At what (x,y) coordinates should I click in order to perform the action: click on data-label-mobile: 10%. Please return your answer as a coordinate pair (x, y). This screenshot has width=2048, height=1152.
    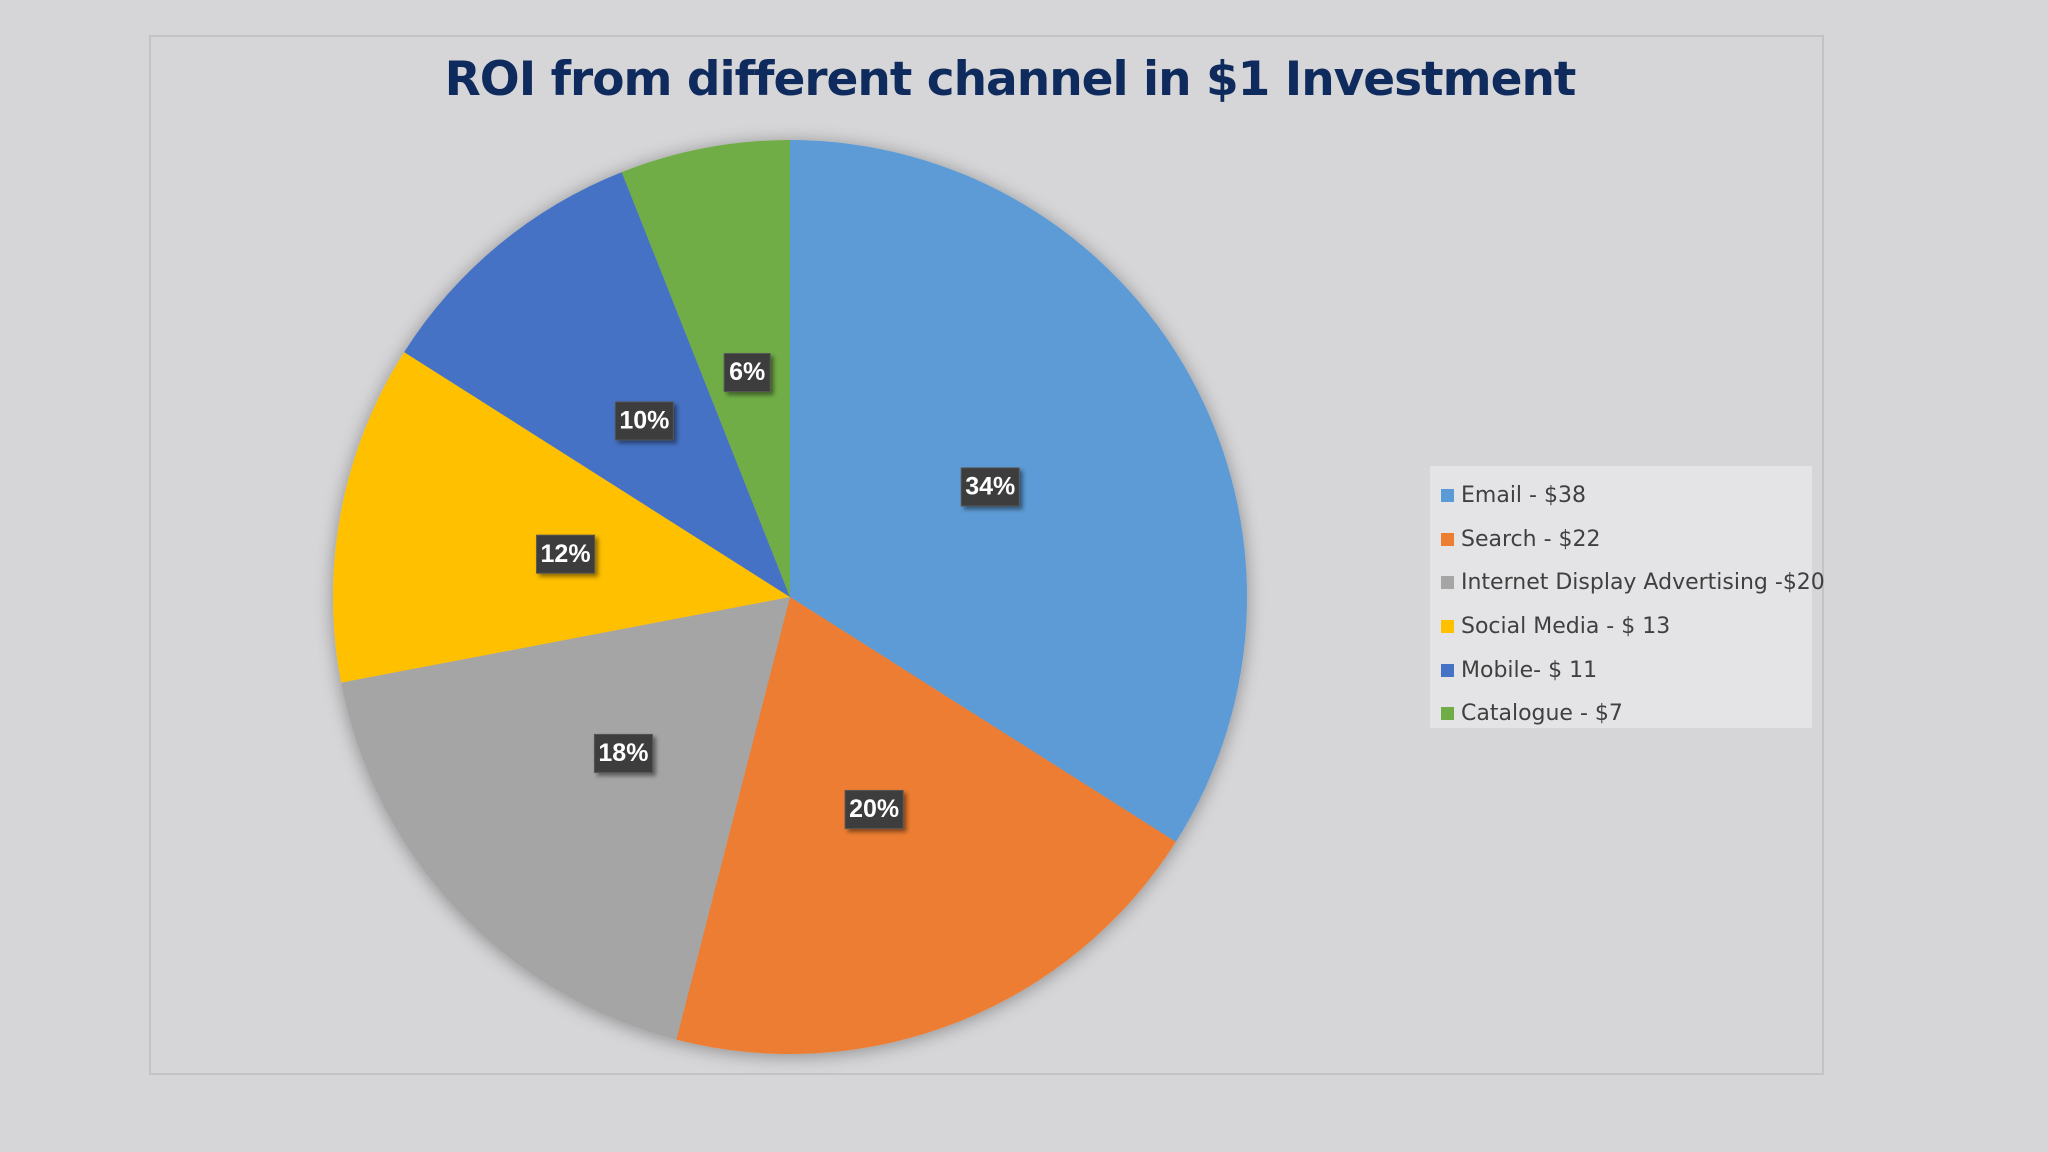
    Looking at the image, I should click on (644, 421).